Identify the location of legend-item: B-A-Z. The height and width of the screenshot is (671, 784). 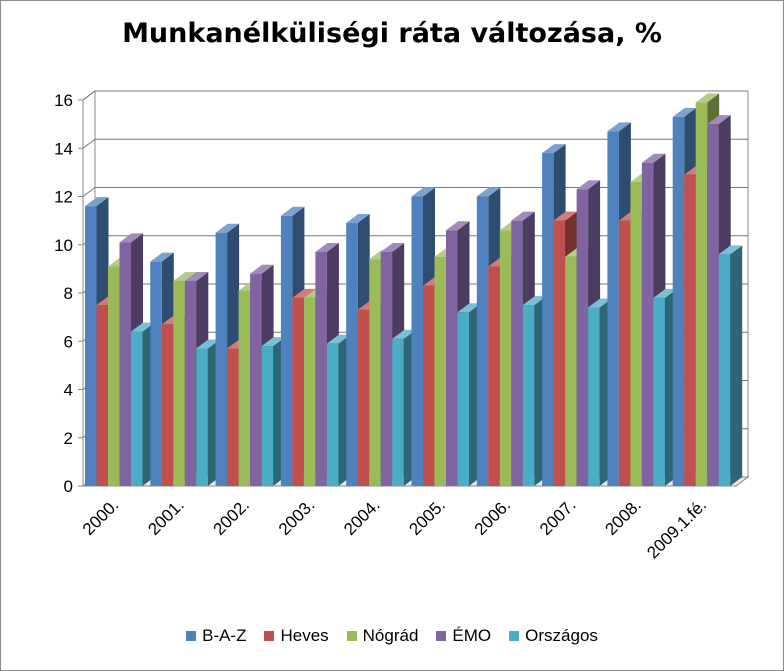
(216, 636).